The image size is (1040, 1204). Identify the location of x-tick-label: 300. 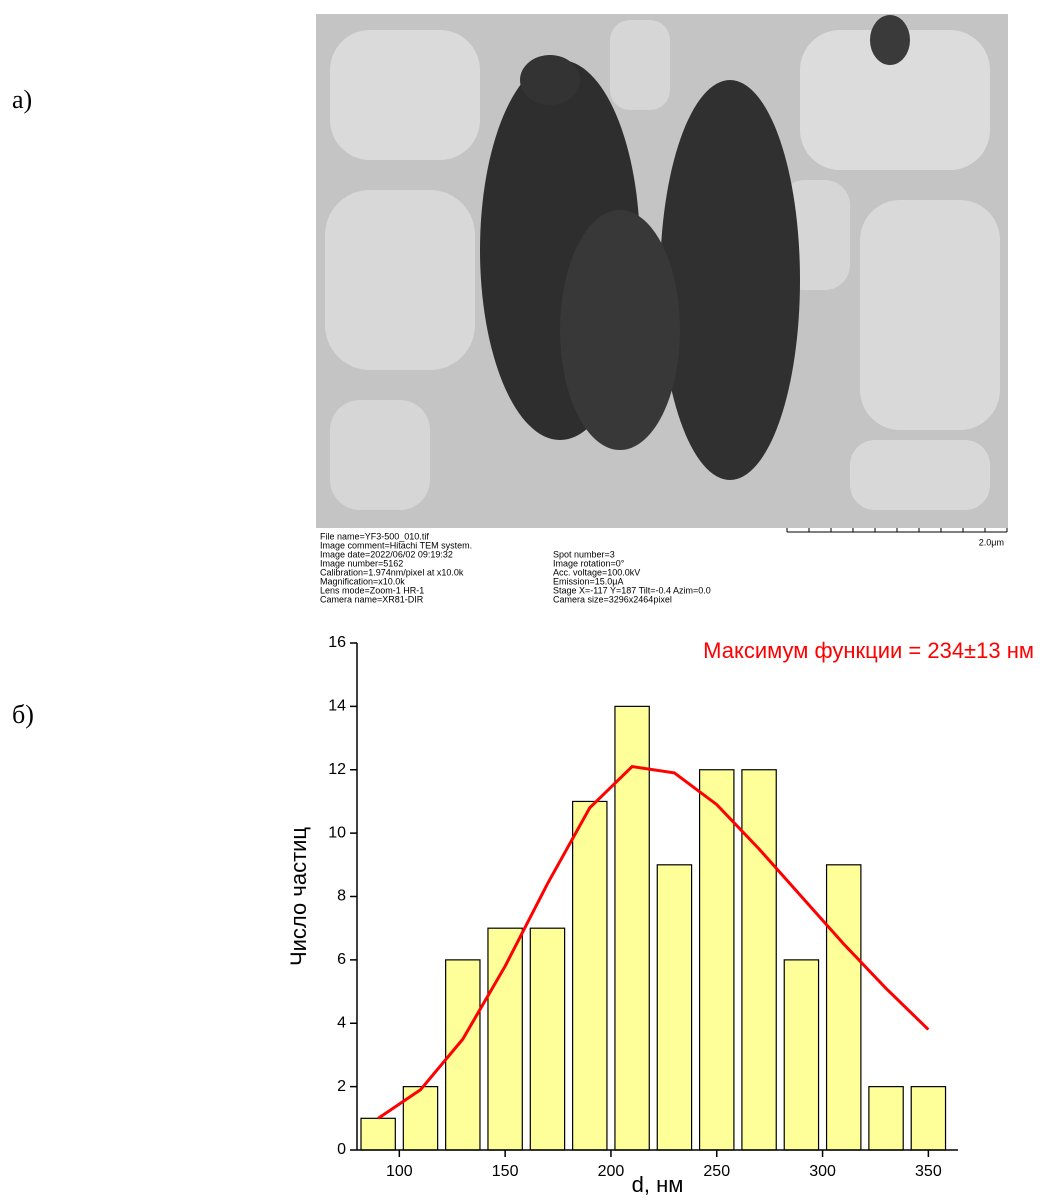
(822, 1171).